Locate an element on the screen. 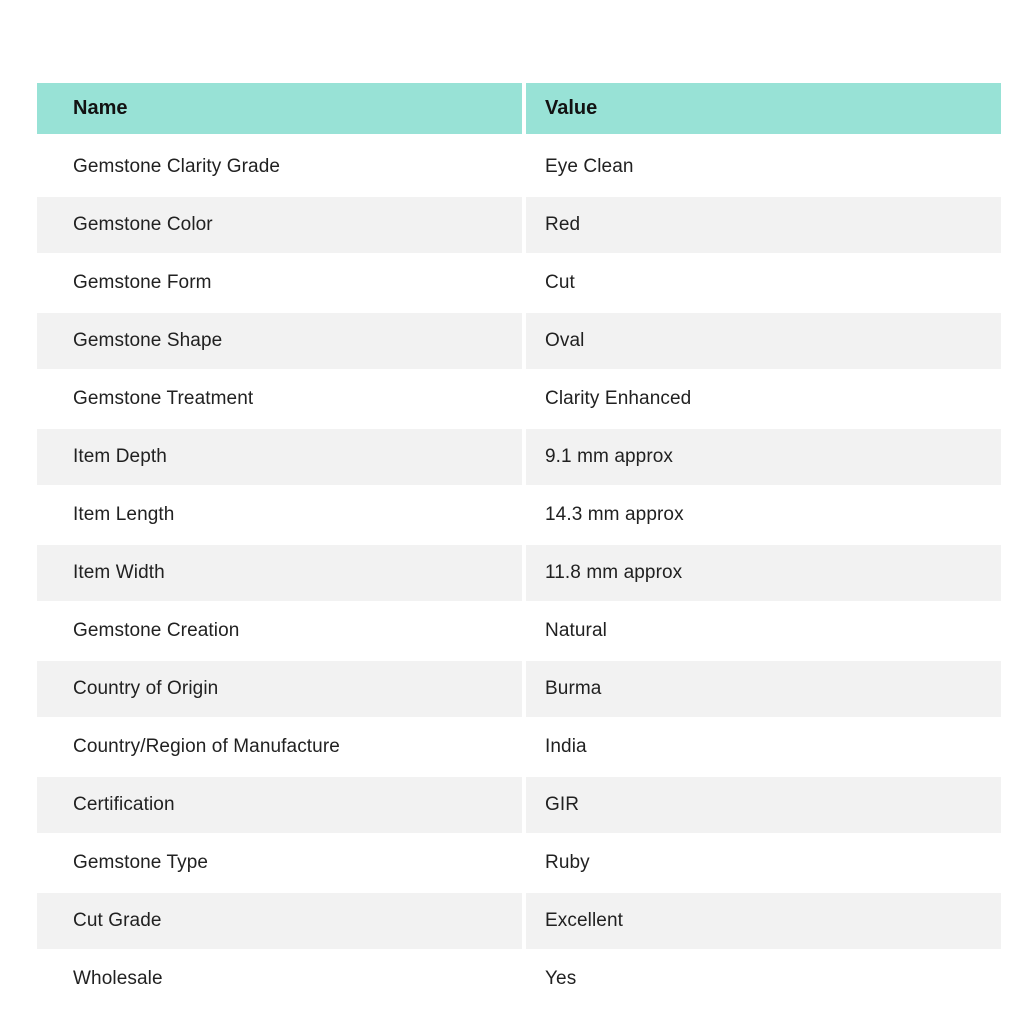 This screenshot has width=1024, height=1024. row-name-label: Gemstone Color is located at coordinates (143, 224).